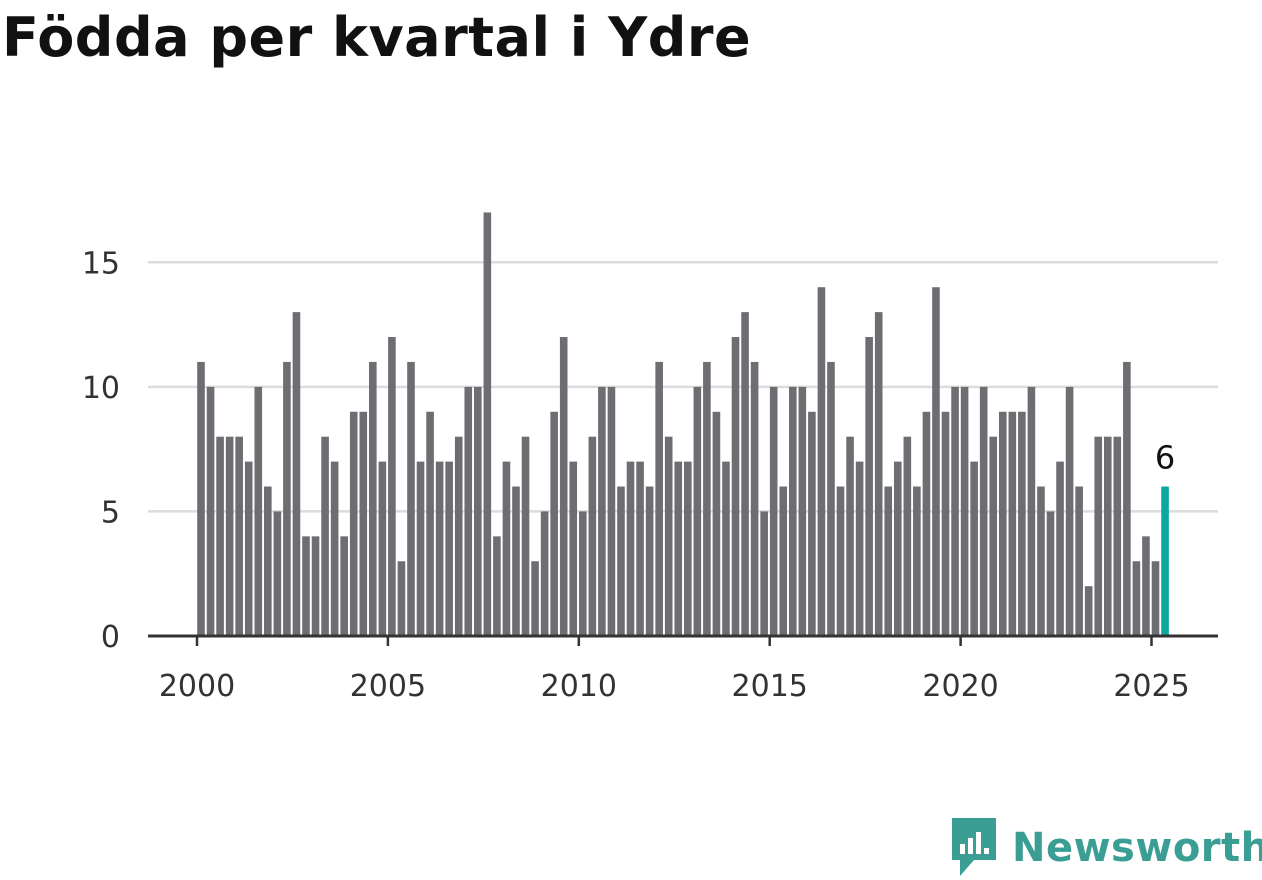 This screenshot has width=1262, height=880. What do you see at coordinates (197, 686) in the screenshot?
I see `x-tick-label: 2000` at bounding box center [197, 686].